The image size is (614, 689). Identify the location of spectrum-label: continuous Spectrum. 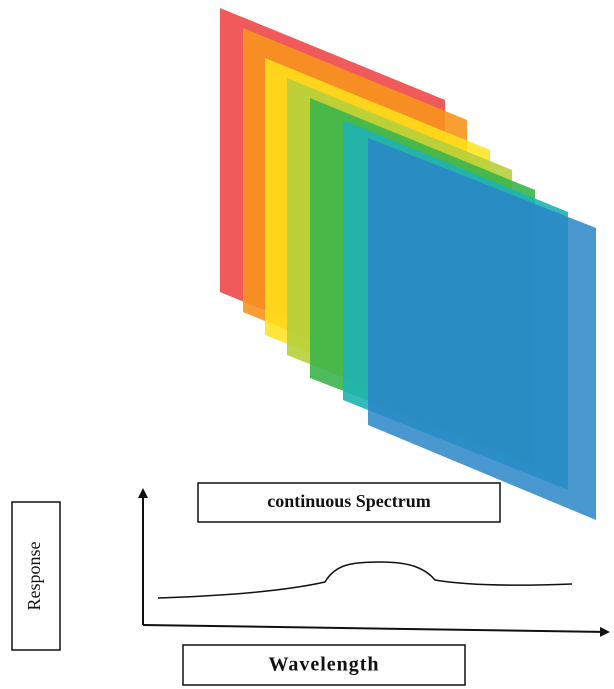
(349, 501).